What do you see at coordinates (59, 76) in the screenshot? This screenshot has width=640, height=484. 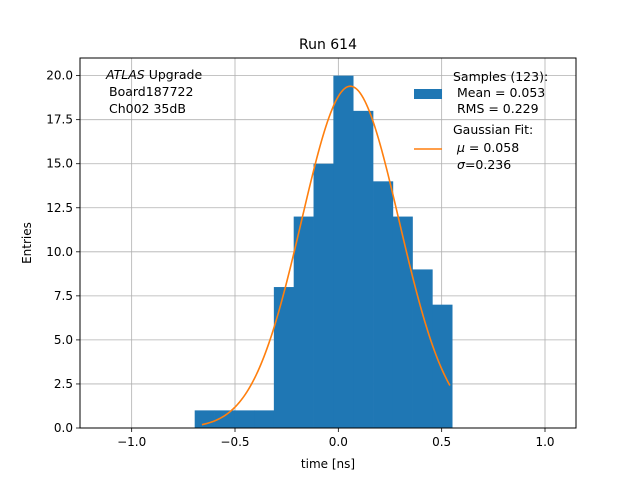 I see `y-tick-label: 20.0` at bounding box center [59, 76].